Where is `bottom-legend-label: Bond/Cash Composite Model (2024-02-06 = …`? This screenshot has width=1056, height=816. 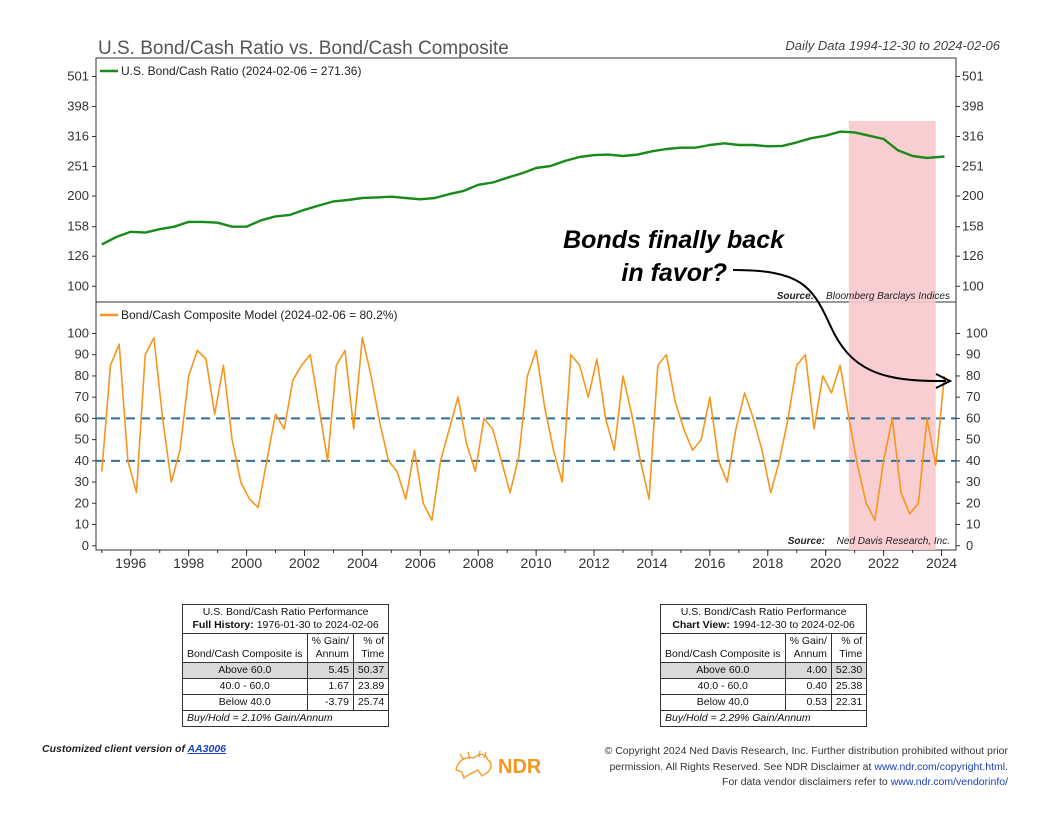
bottom-legend-label: Bond/Cash Composite Model (2024-02-06 = … is located at coordinates (259, 315).